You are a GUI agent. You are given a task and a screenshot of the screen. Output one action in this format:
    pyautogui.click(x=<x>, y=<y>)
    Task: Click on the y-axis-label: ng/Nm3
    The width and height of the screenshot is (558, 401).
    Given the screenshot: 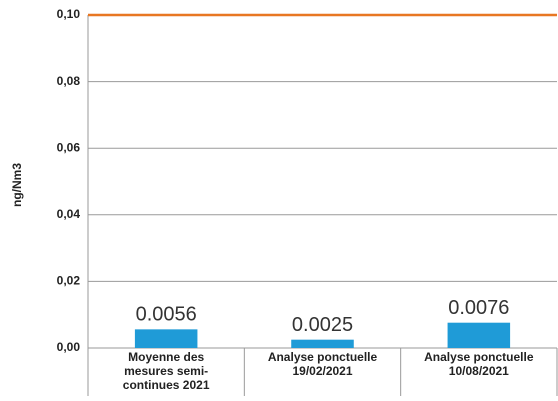 What is the action you would take?
    pyautogui.click(x=17, y=185)
    